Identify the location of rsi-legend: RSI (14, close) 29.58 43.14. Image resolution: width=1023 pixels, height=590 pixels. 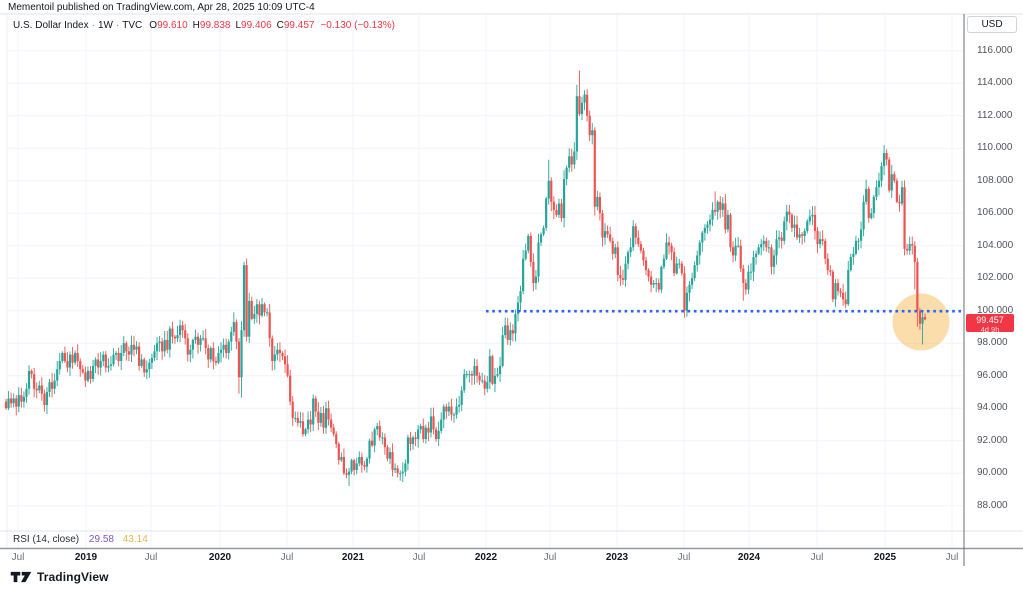
(80, 539).